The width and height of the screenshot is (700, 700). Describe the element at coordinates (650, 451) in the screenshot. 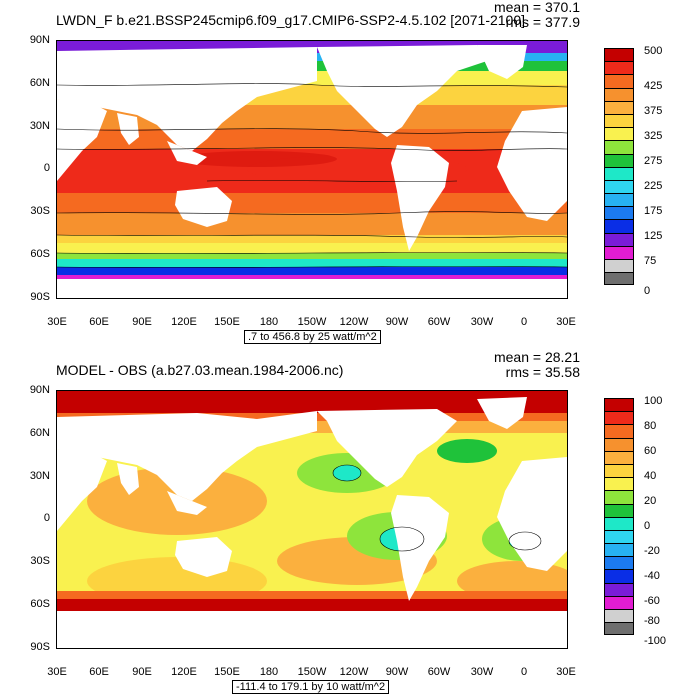

I see `bottom-colorbar-label: 60` at that location.